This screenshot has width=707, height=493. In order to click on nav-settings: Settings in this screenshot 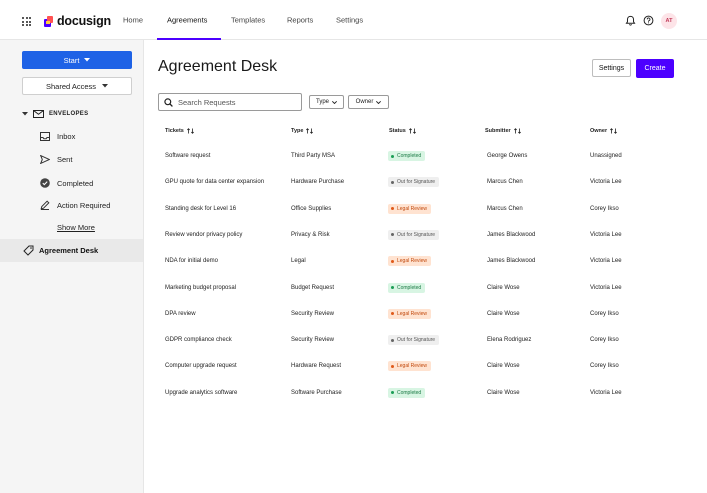, I will do `click(350, 20)`.